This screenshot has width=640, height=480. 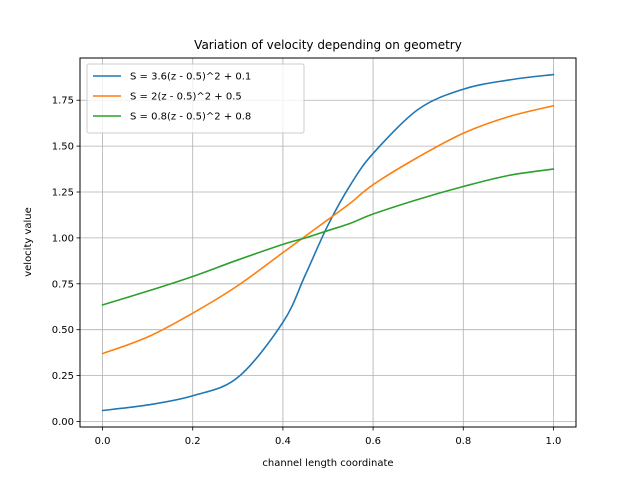 What do you see at coordinates (373, 441) in the screenshot?
I see `x-tick-label: 0.6` at bounding box center [373, 441].